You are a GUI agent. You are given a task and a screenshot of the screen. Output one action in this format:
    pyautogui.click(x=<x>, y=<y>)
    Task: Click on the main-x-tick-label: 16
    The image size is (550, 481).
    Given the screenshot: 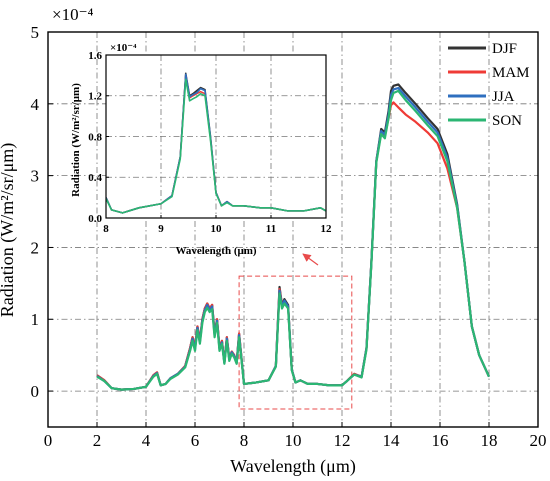 What is the action you would take?
    pyautogui.click(x=440, y=440)
    